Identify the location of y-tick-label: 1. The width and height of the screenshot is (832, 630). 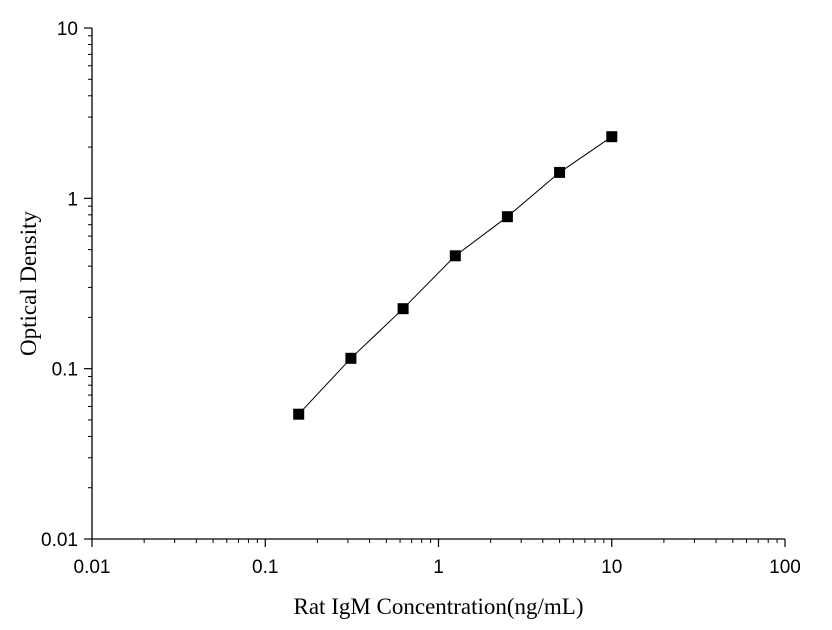
(72, 199).